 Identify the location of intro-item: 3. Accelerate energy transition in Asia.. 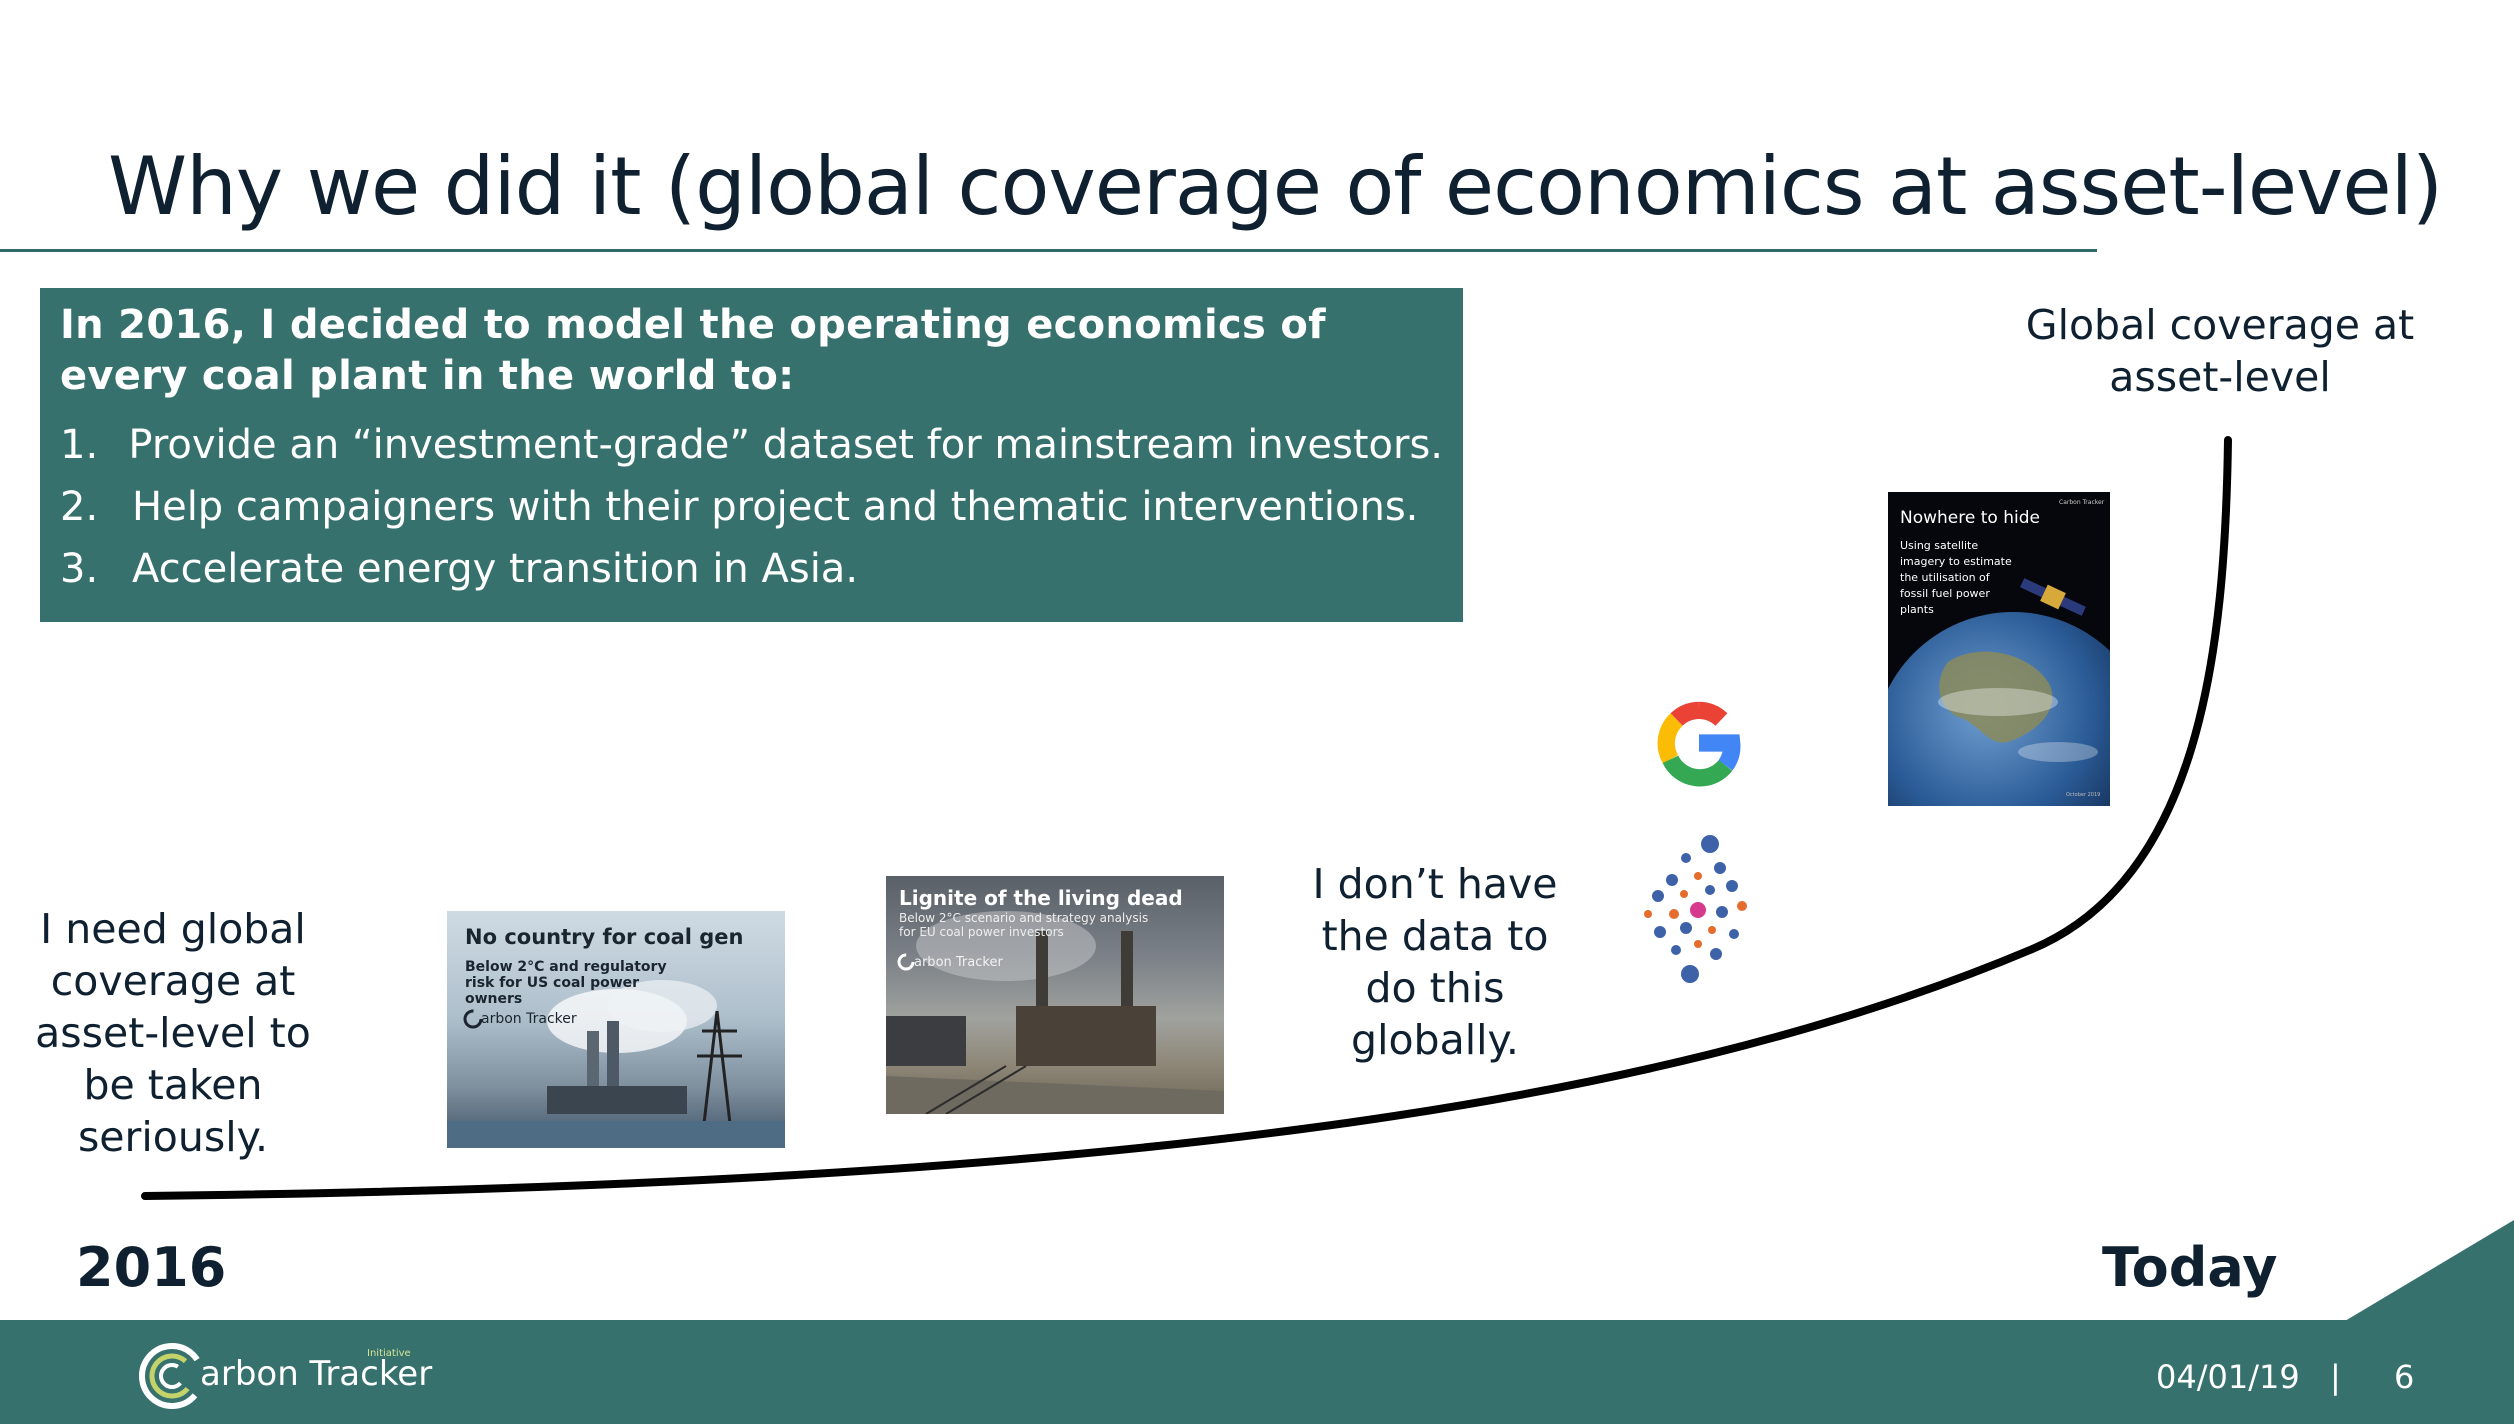
(751, 569).